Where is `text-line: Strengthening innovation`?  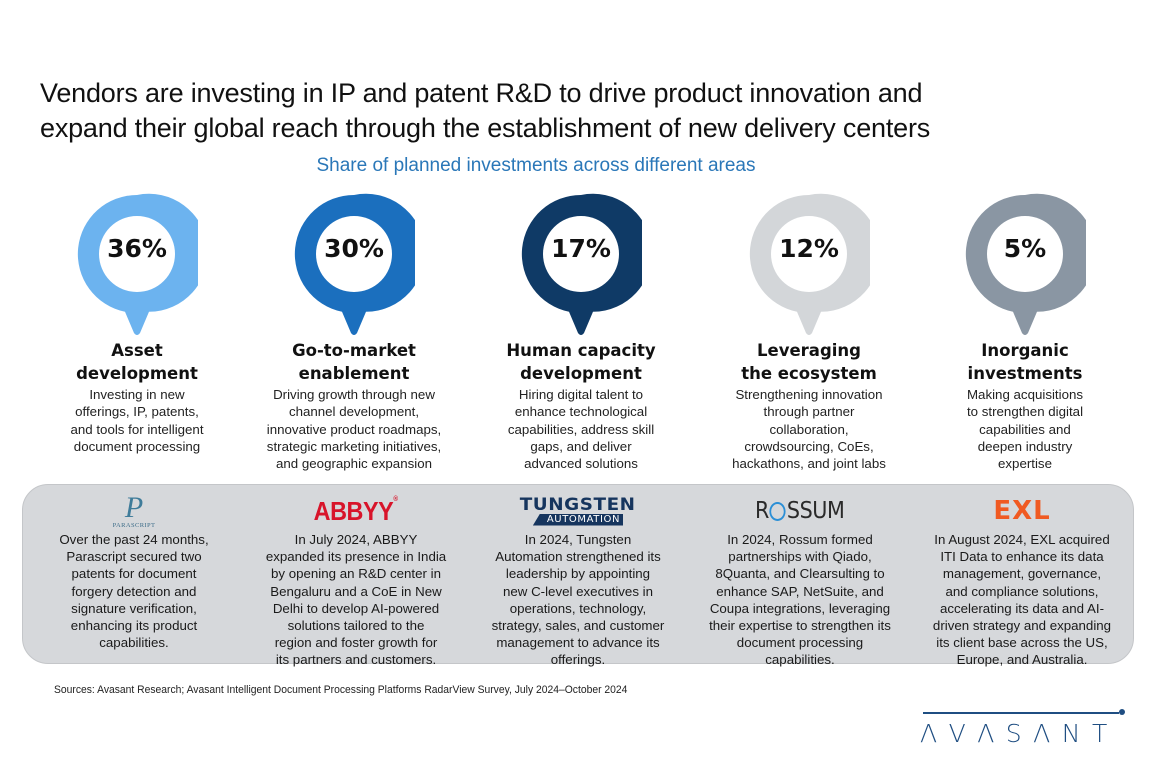
text-line: Strengthening innovation is located at coordinates (809, 394).